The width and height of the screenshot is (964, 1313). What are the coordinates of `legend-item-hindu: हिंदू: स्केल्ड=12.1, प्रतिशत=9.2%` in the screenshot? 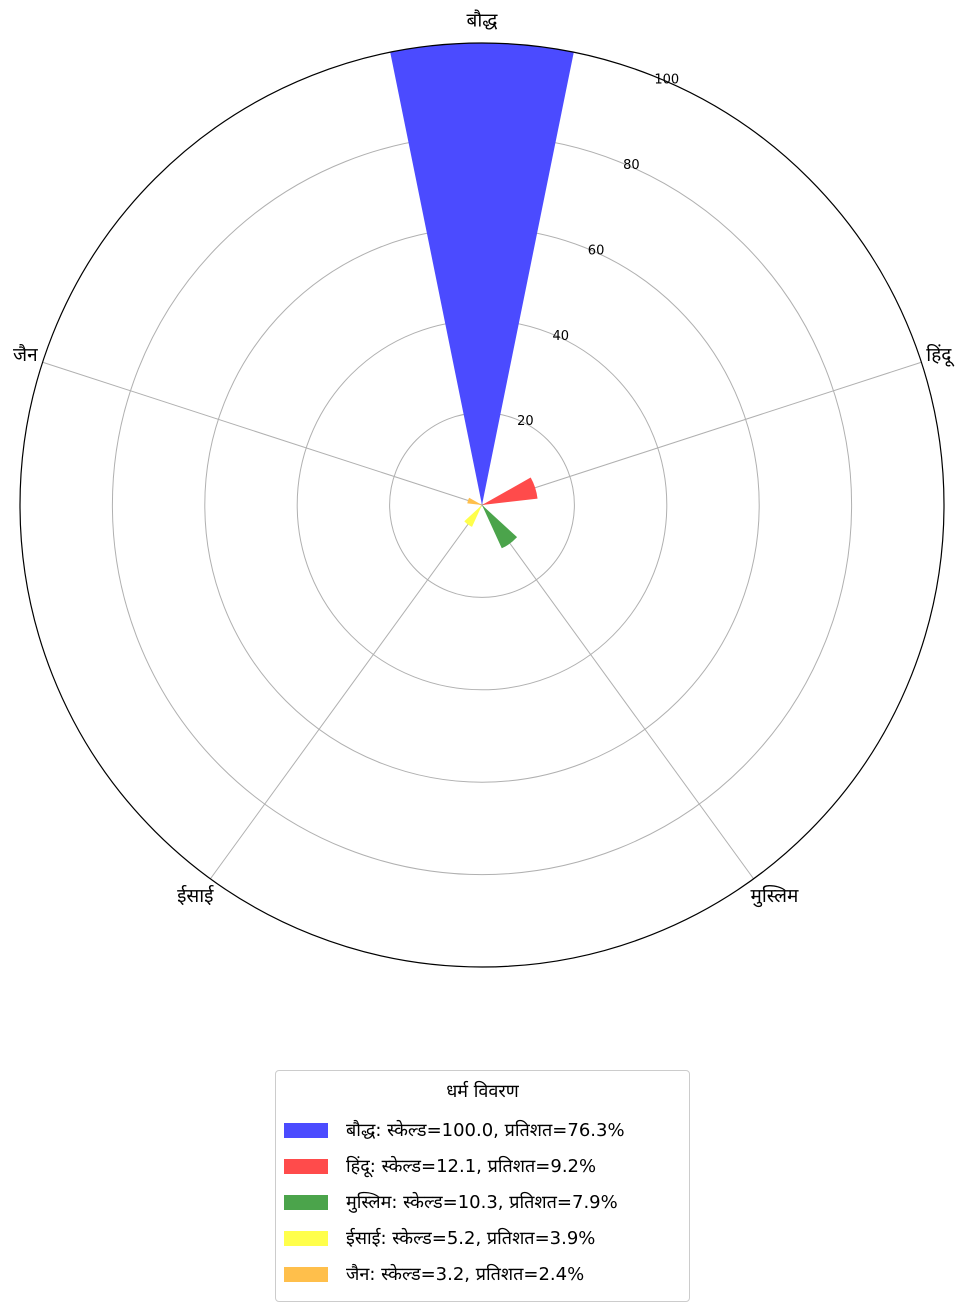 It's located at (440, 1166).